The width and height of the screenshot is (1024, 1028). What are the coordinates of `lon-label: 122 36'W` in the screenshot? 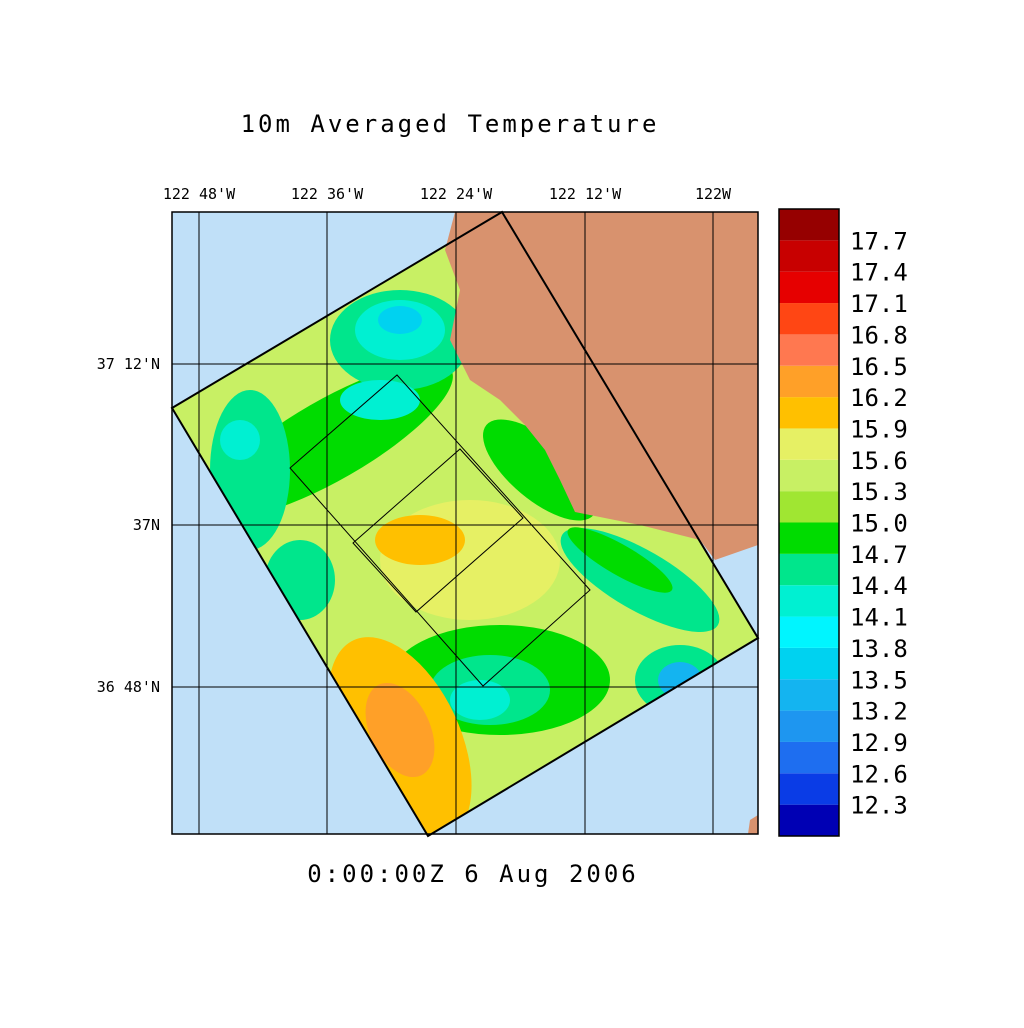 It's located at (327, 194).